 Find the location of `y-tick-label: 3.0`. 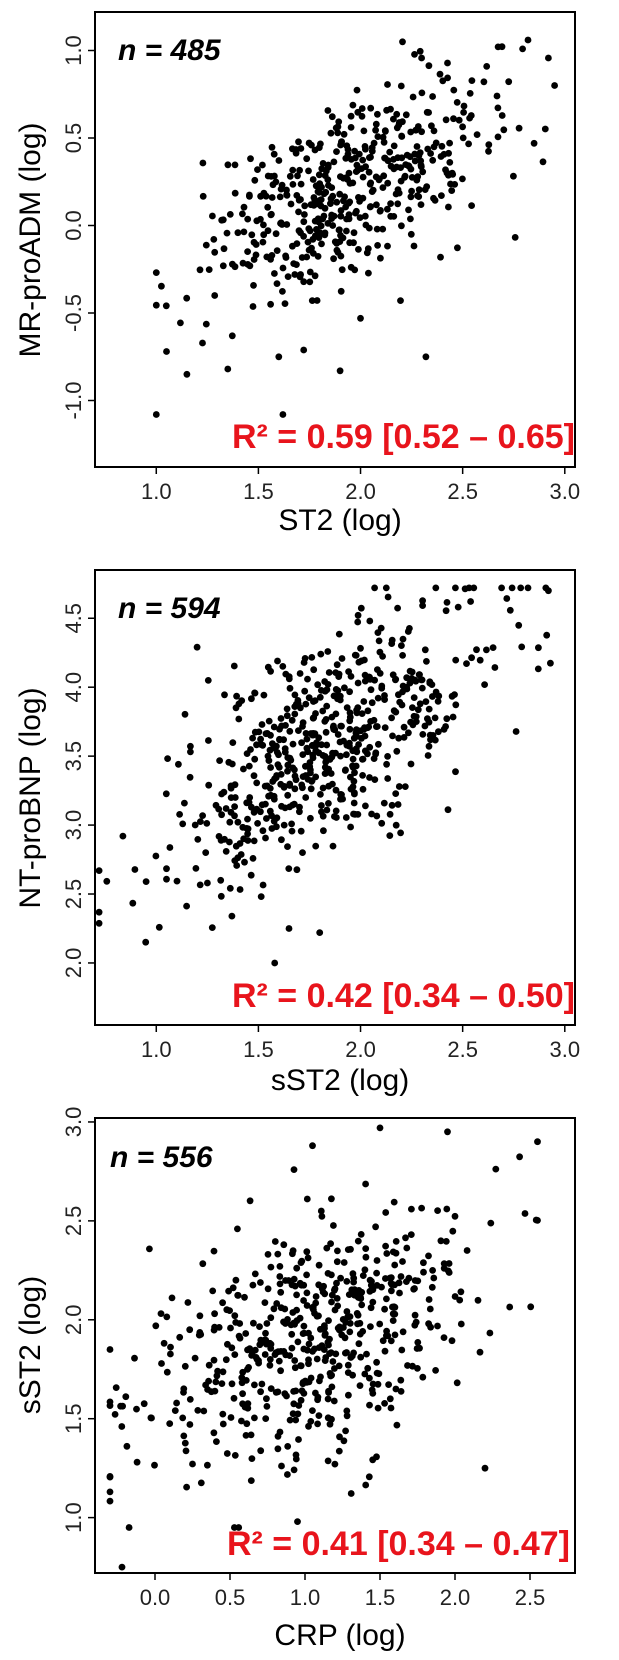

y-tick-label: 3.0 is located at coordinates (73, 825).